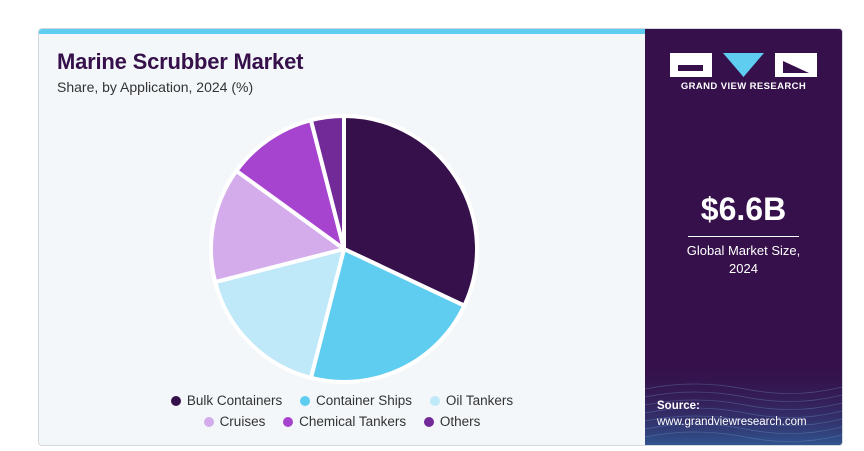 This screenshot has width=864, height=451. What do you see at coordinates (290, 184) in the screenshot?
I see `pie-slice-chemical-tankers` at bounding box center [290, 184].